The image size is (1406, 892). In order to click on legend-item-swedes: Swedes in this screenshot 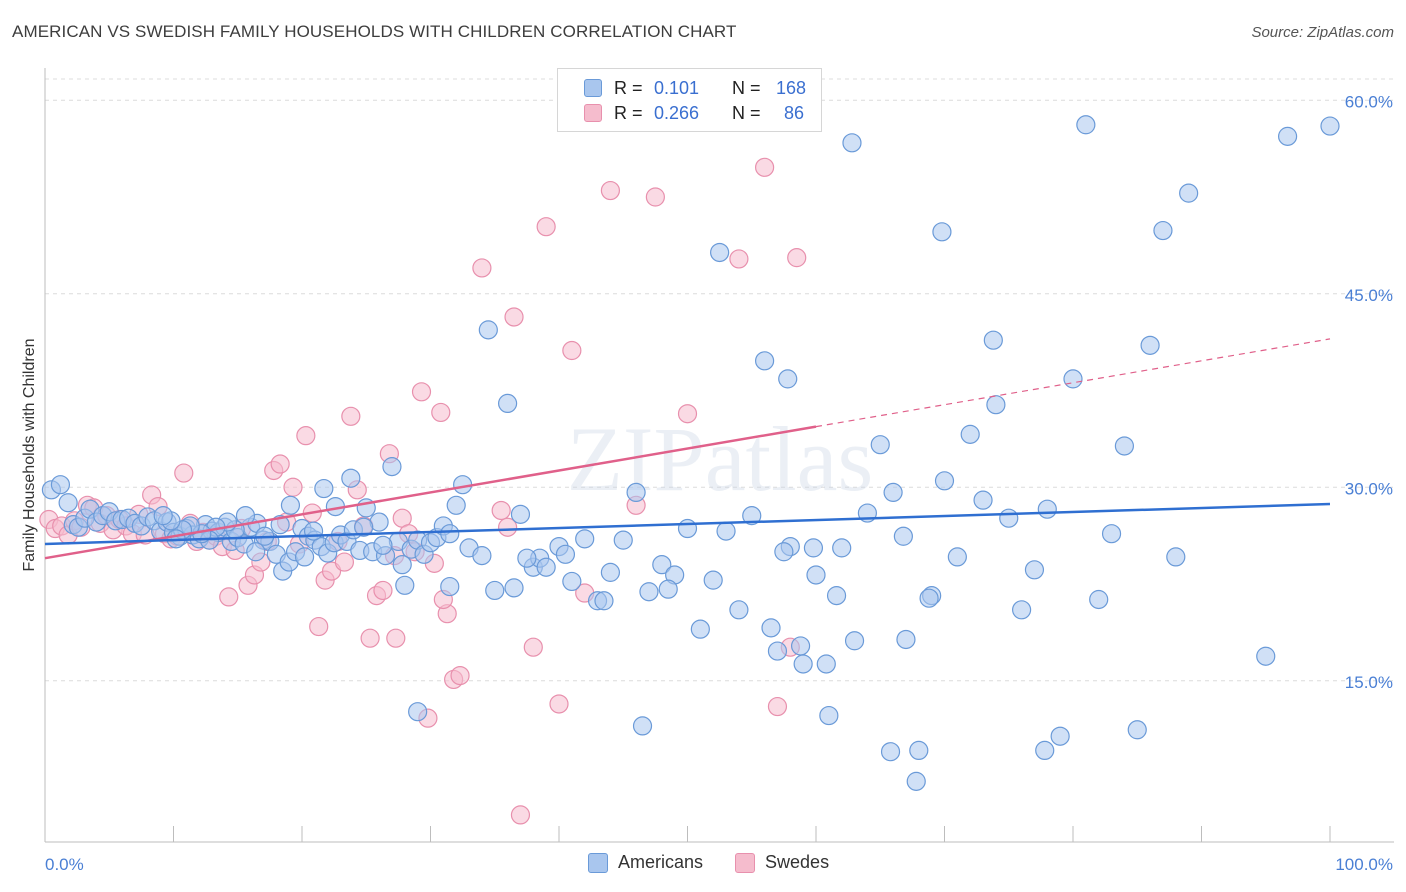, I will do `click(782, 862)`.